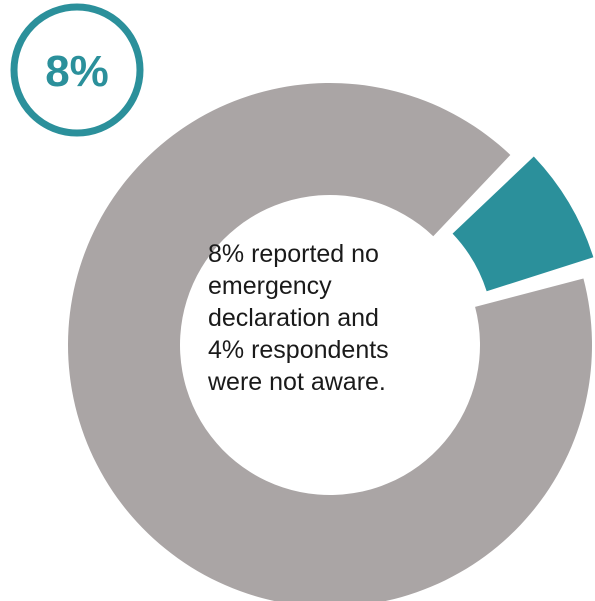 This screenshot has width=595, height=601. I want to click on annotation-line: 8% reported no, so click(293, 254).